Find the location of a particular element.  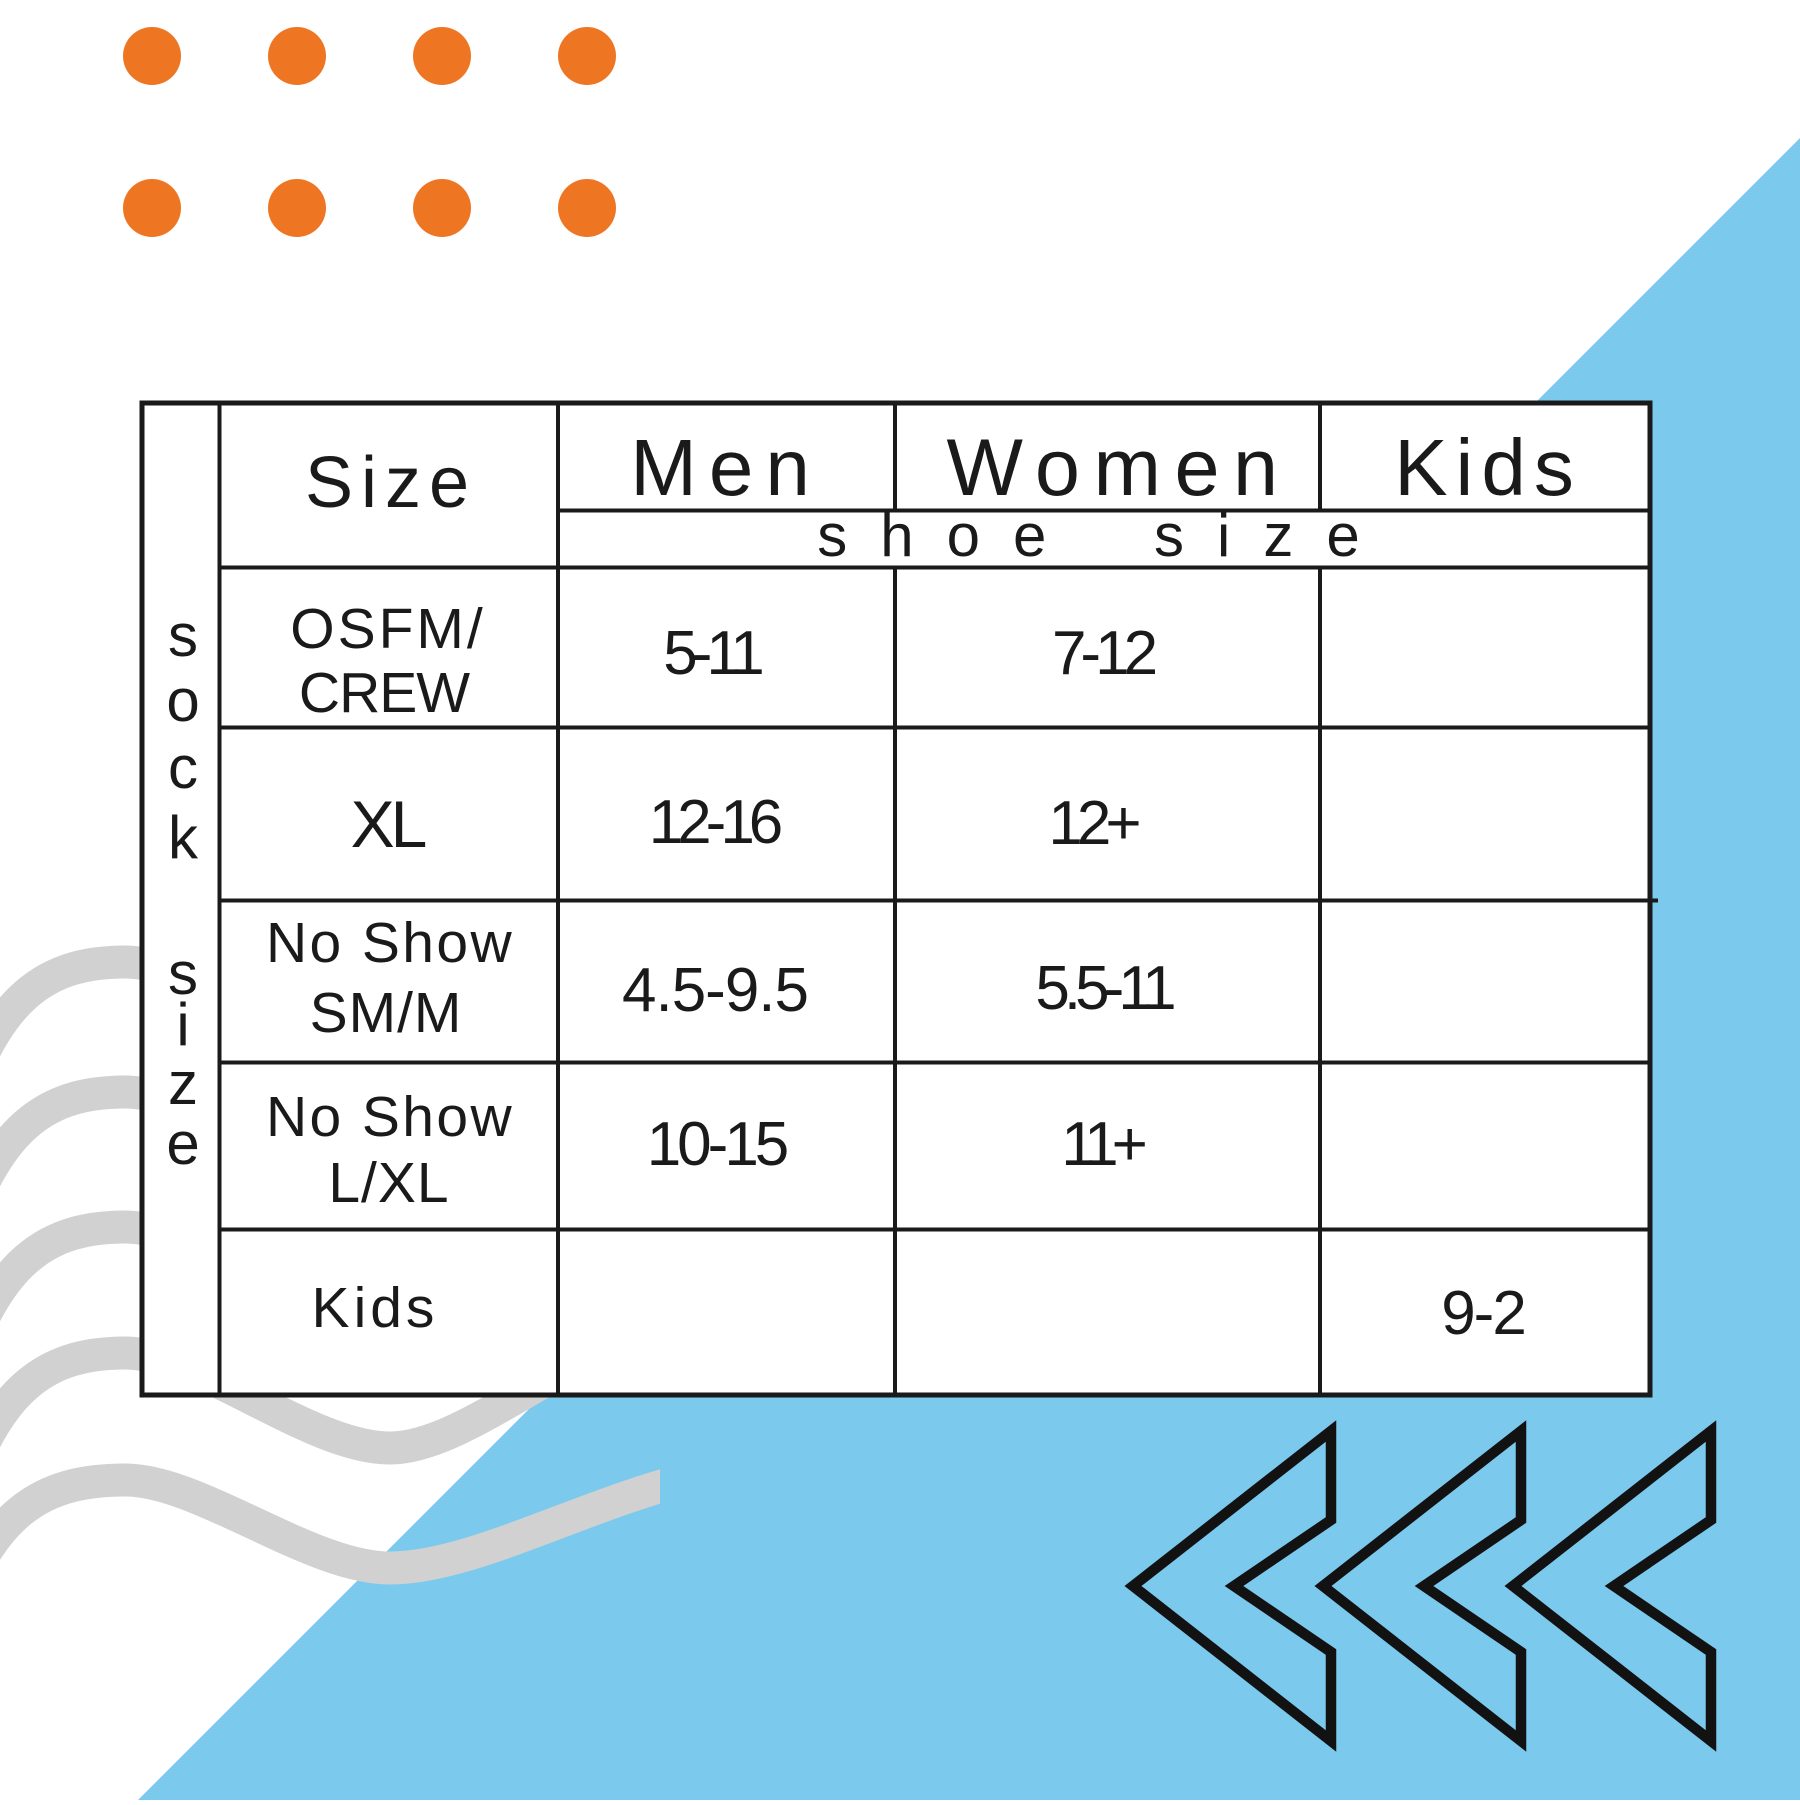

svg-text: XL is located at coordinates (388, 824).